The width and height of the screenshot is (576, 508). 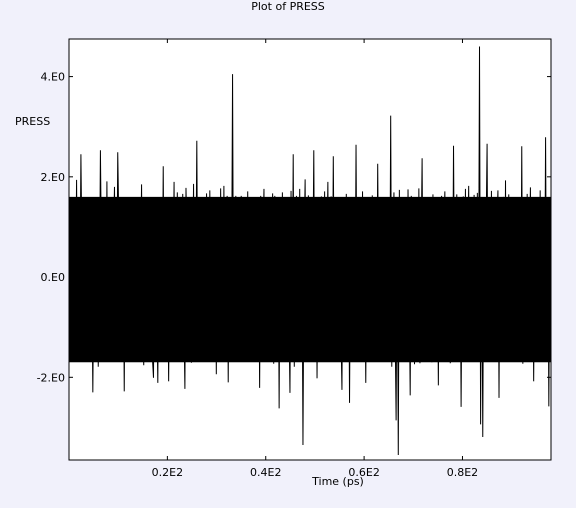 What do you see at coordinates (53, 77) in the screenshot?
I see `y-tick-label: 4.E0` at bounding box center [53, 77].